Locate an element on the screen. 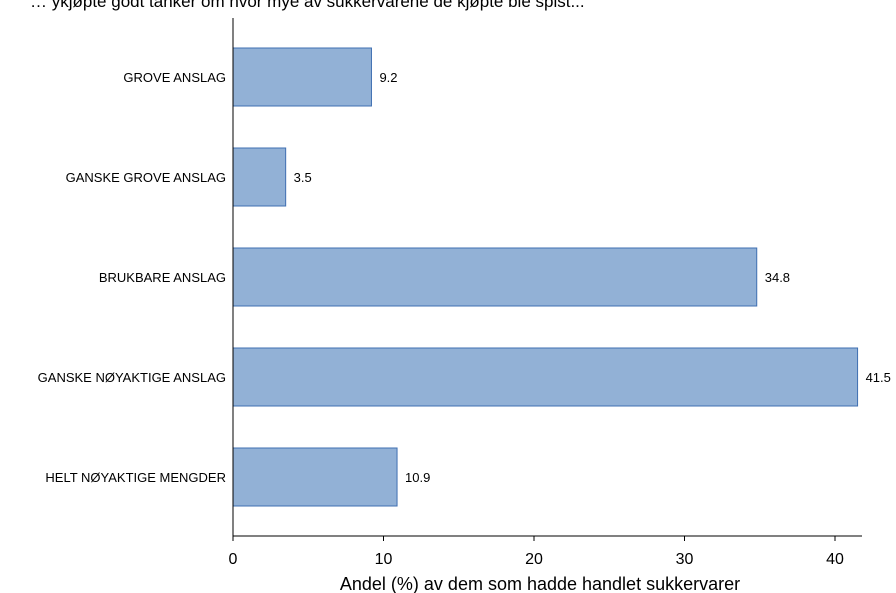 This screenshot has width=896, height=593. x-tick-label: 0 is located at coordinates (233, 559).